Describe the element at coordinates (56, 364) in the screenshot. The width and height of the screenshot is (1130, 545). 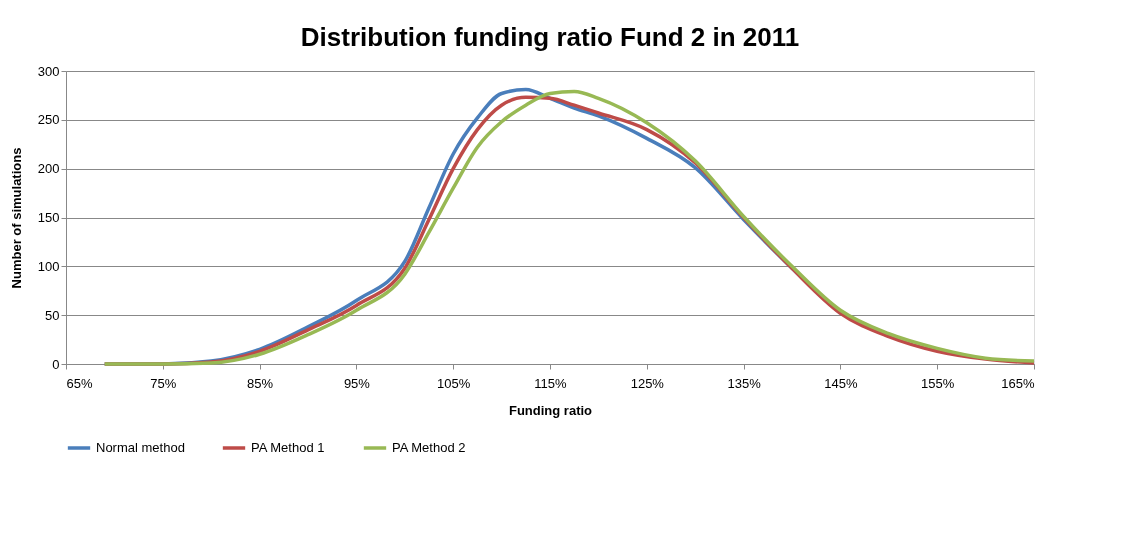
I see `y-tick-label: 0` at that location.